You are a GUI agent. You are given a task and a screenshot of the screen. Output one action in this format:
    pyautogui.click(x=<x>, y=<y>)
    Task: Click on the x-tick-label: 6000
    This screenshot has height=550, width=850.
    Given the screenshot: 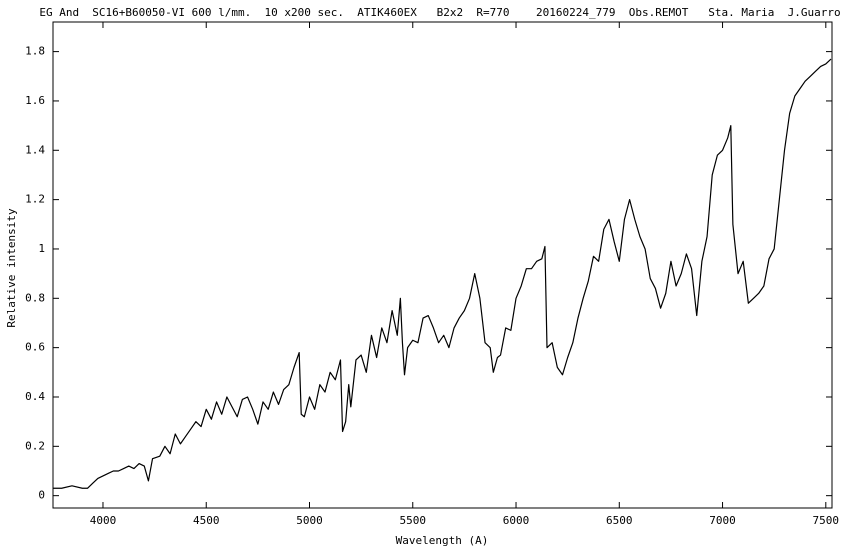 What is the action you would take?
    pyautogui.click(x=516, y=520)
    